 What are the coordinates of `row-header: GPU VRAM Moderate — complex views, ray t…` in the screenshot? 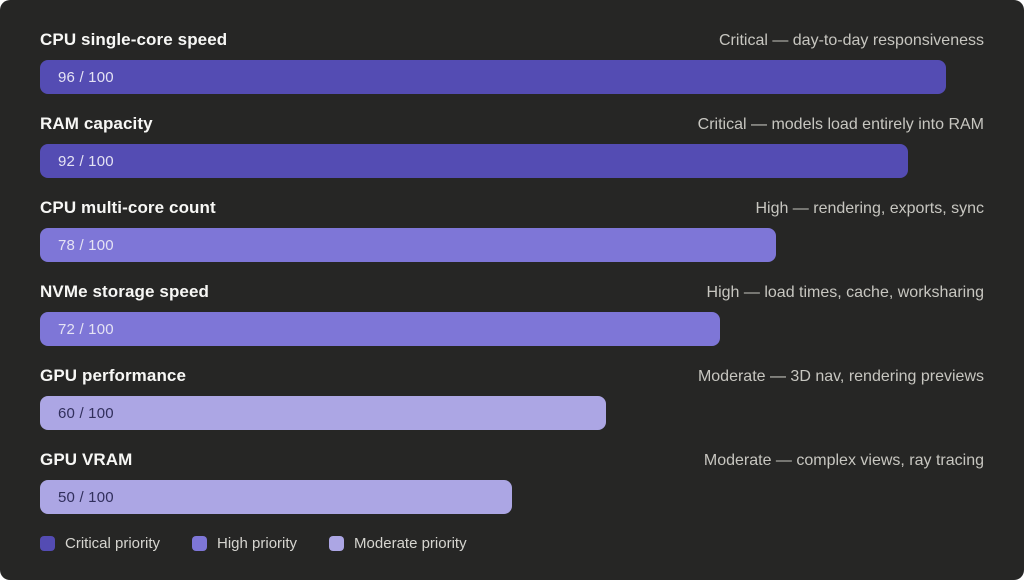 It's located at (512, 461).